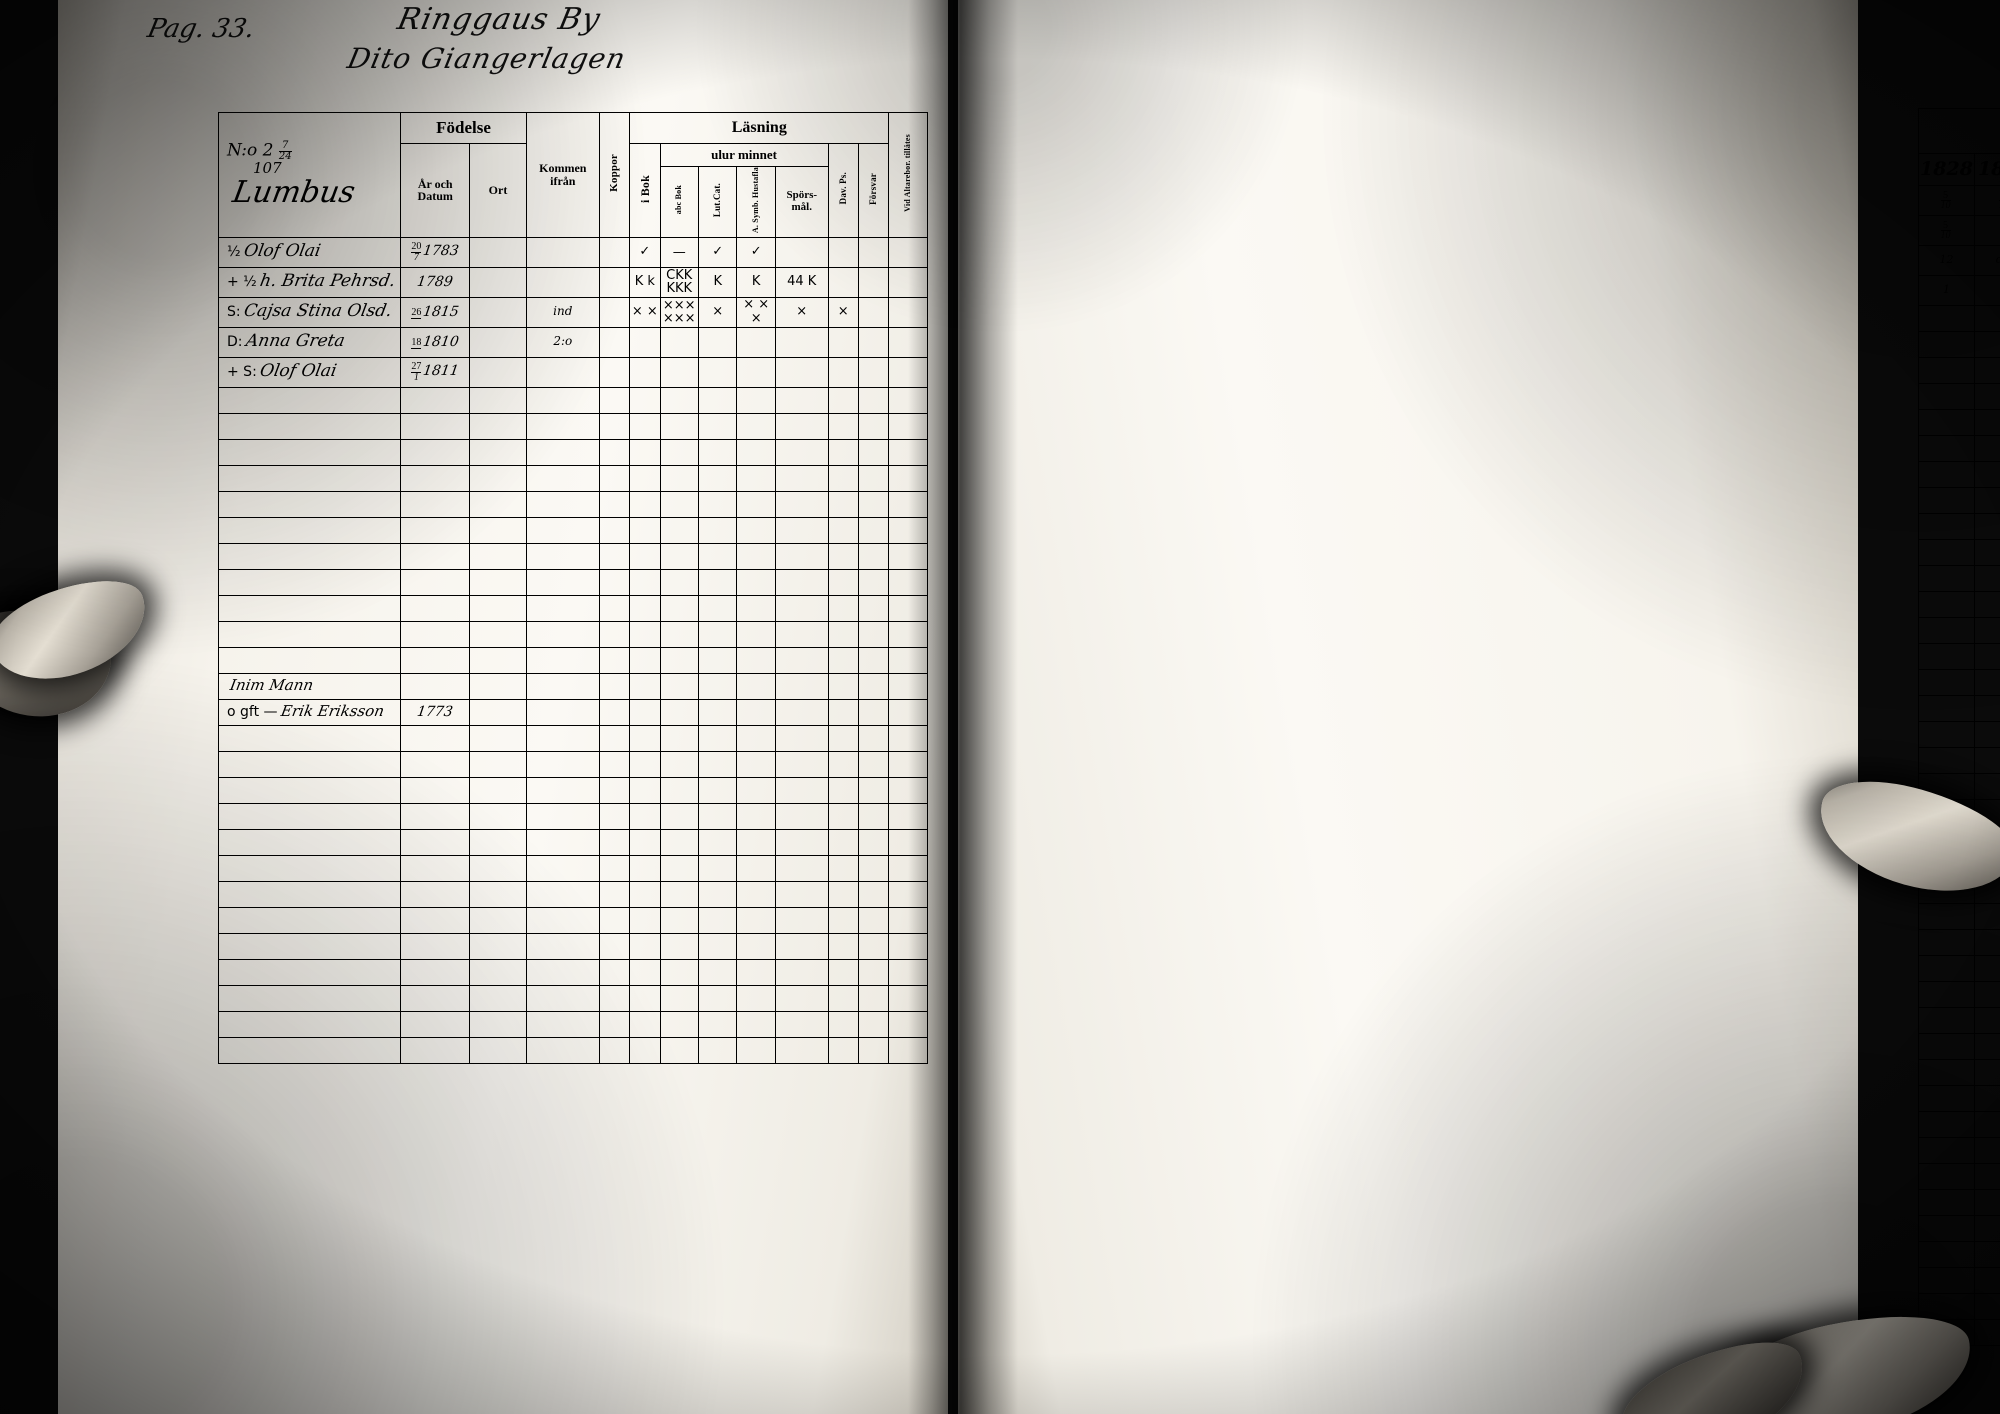 The width and height of the screenshot is (2000, 1414). I want to click on birth-year: 1815, so click(441, 311).